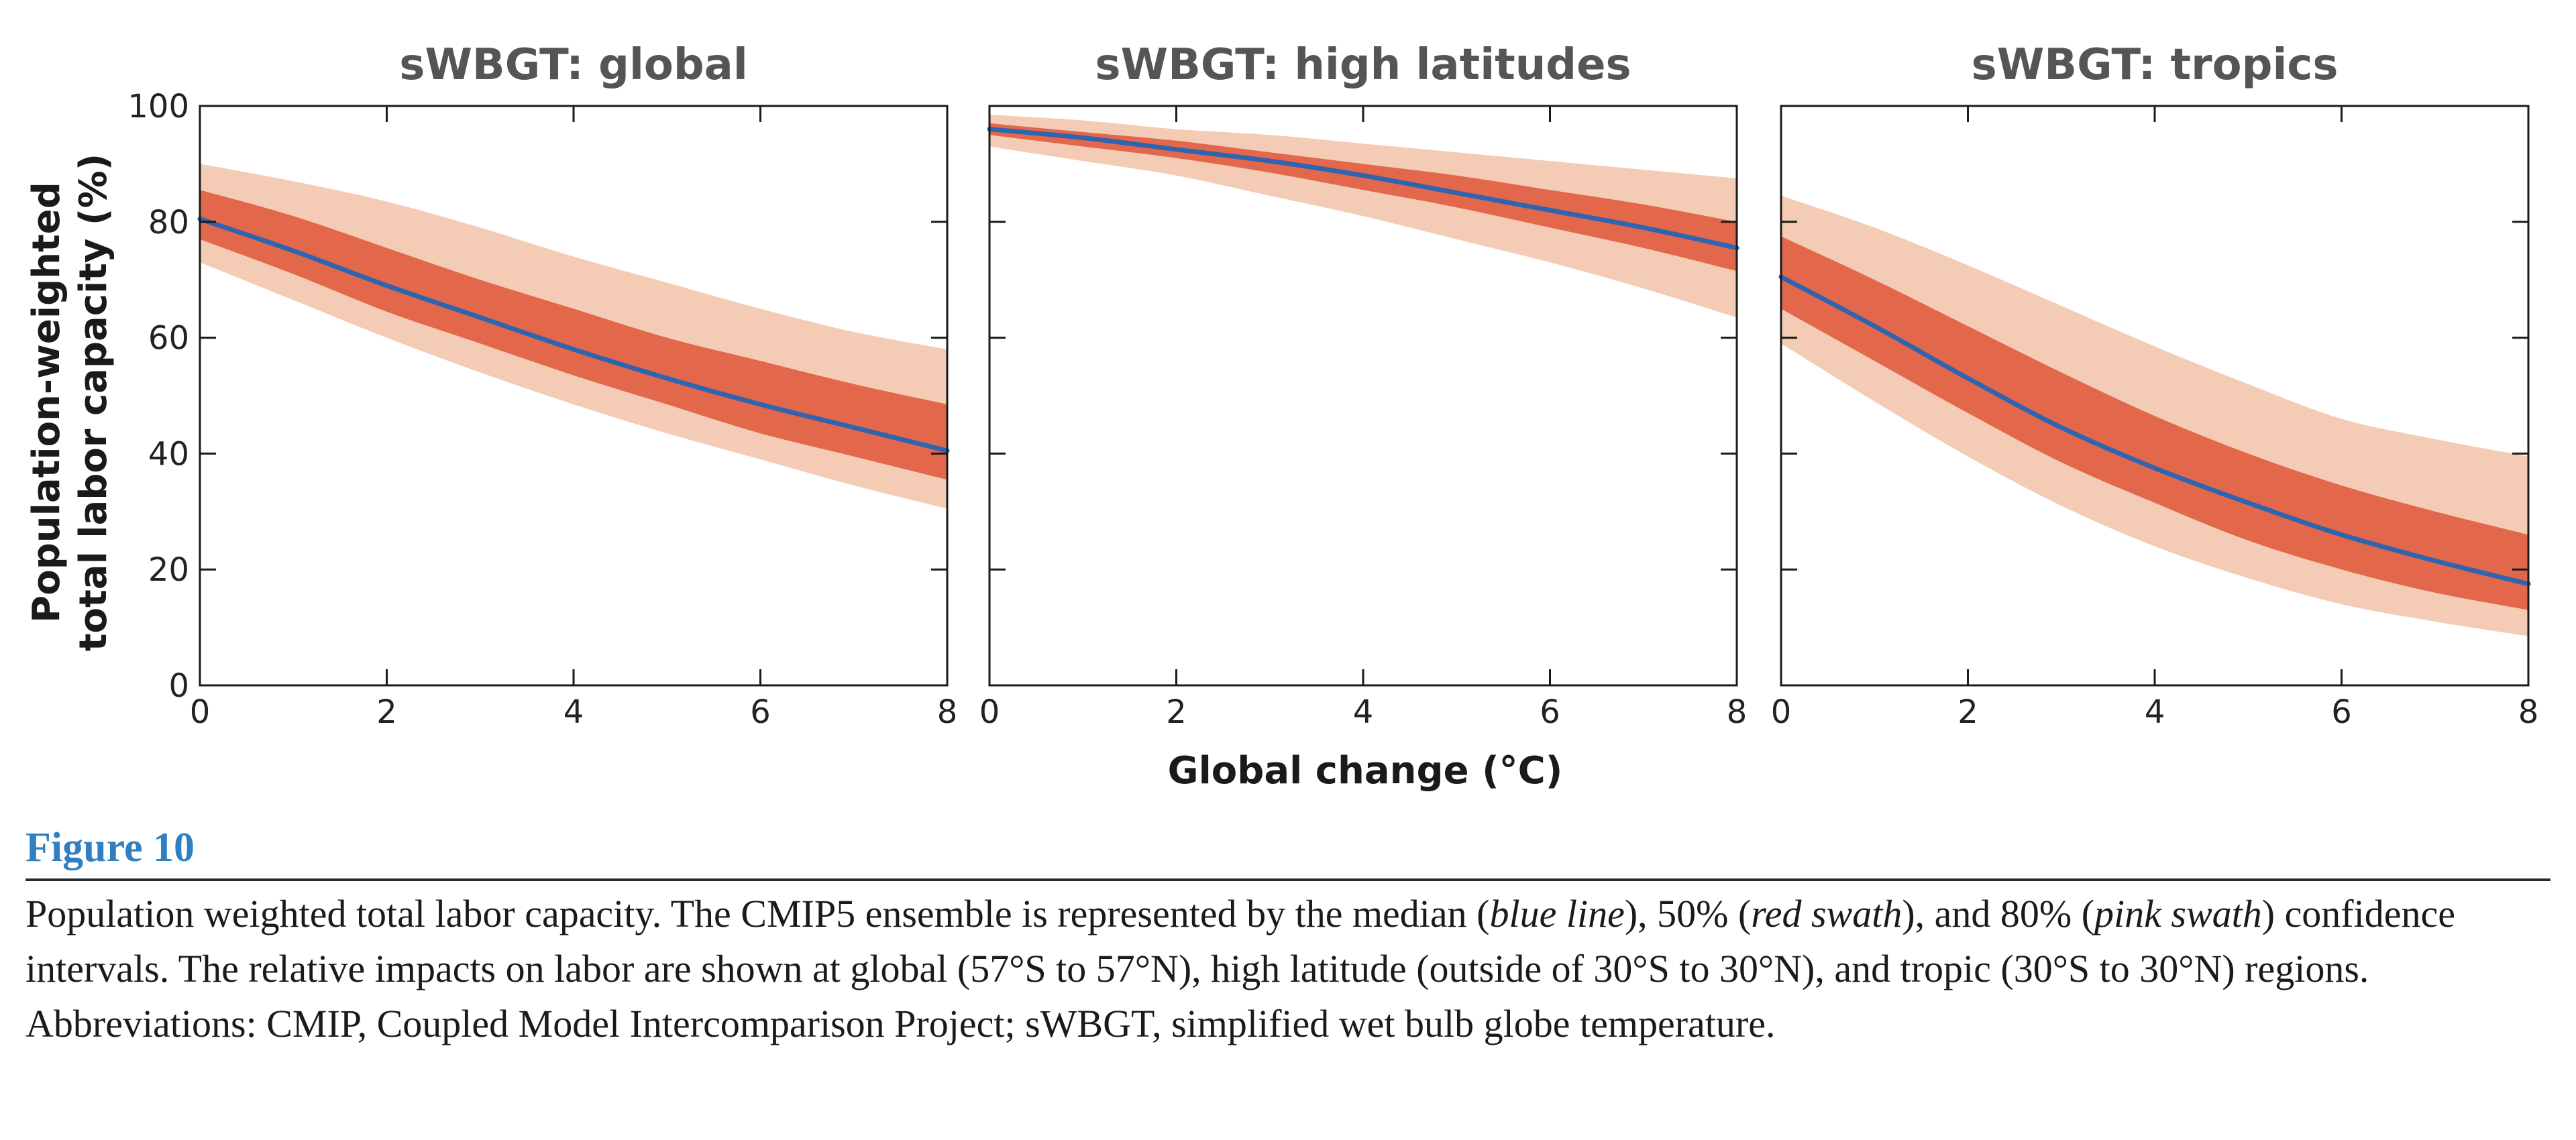 Image resolution: width=2576 pixels, height=1140 pixels. Describe the element at coordinates (158, 106) in the screenshot. I see `y-tick-label: 100` at that location.